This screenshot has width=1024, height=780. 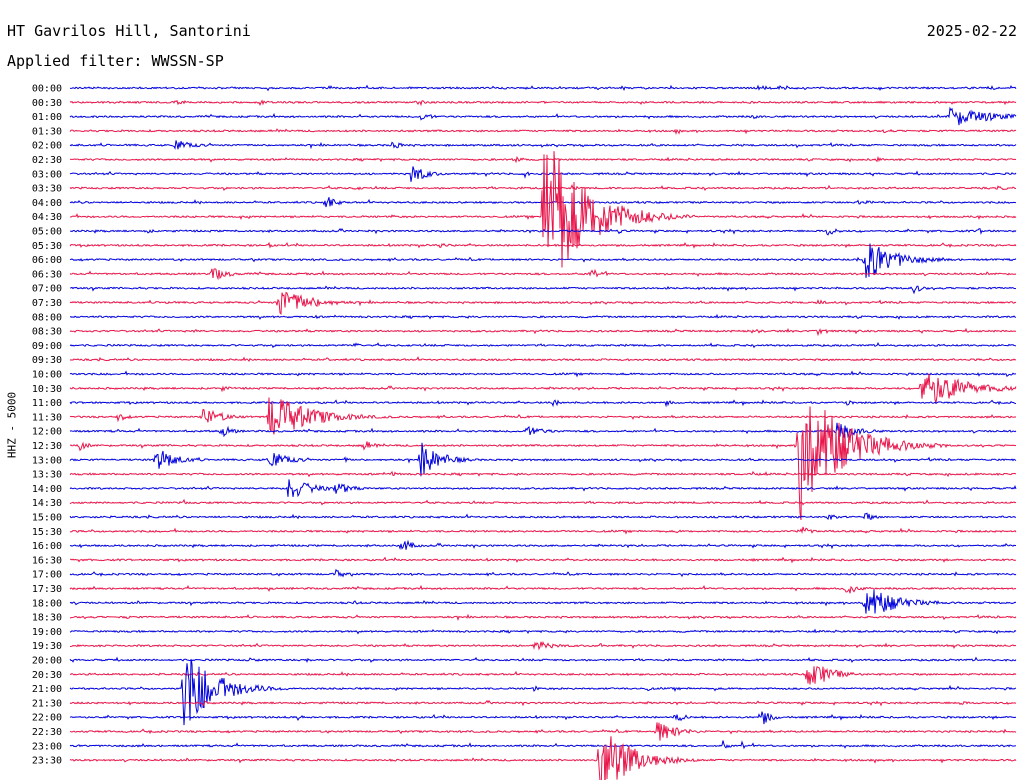 What do you see at coordinates (47, 703) in the screenshot?
I see `trace-time-label: 21:30` at bounding box center [47, 703].